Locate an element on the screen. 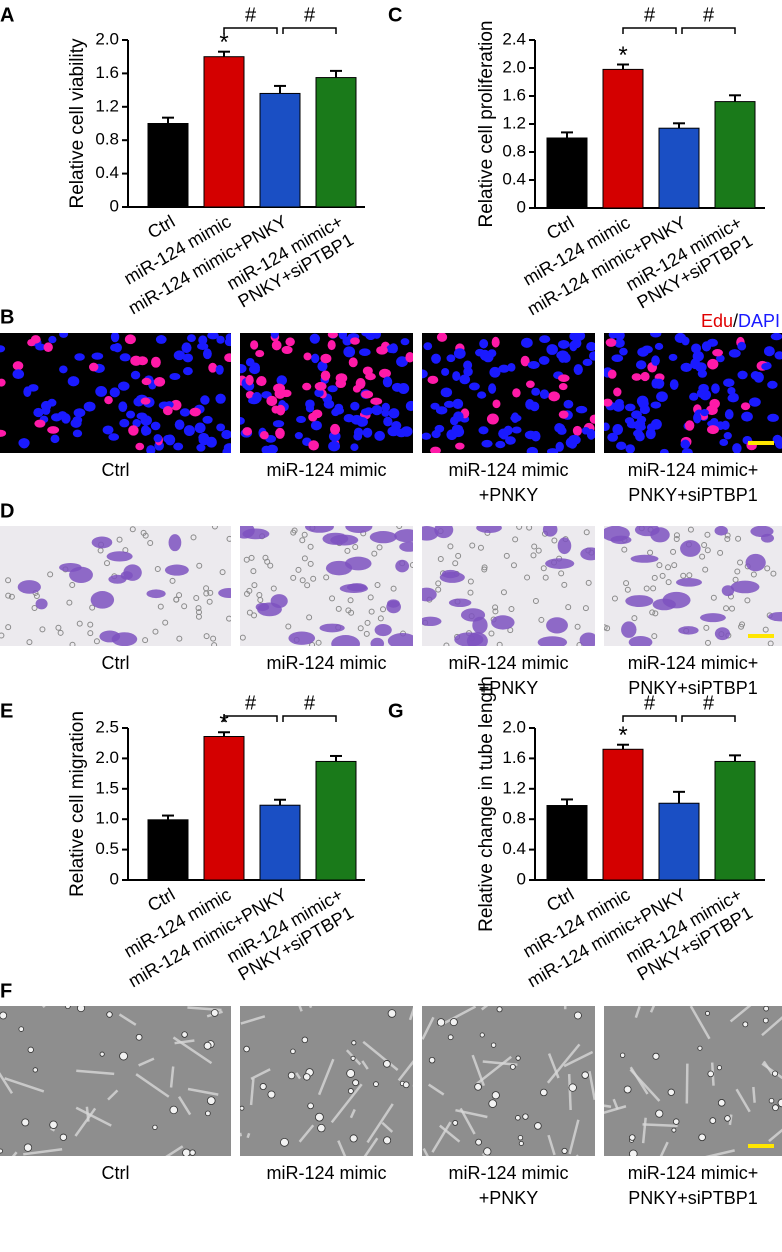 The height and width of the screenshot is (1252, 782). image-caption: miR-124 mimic is located at coordinates (326, 663).